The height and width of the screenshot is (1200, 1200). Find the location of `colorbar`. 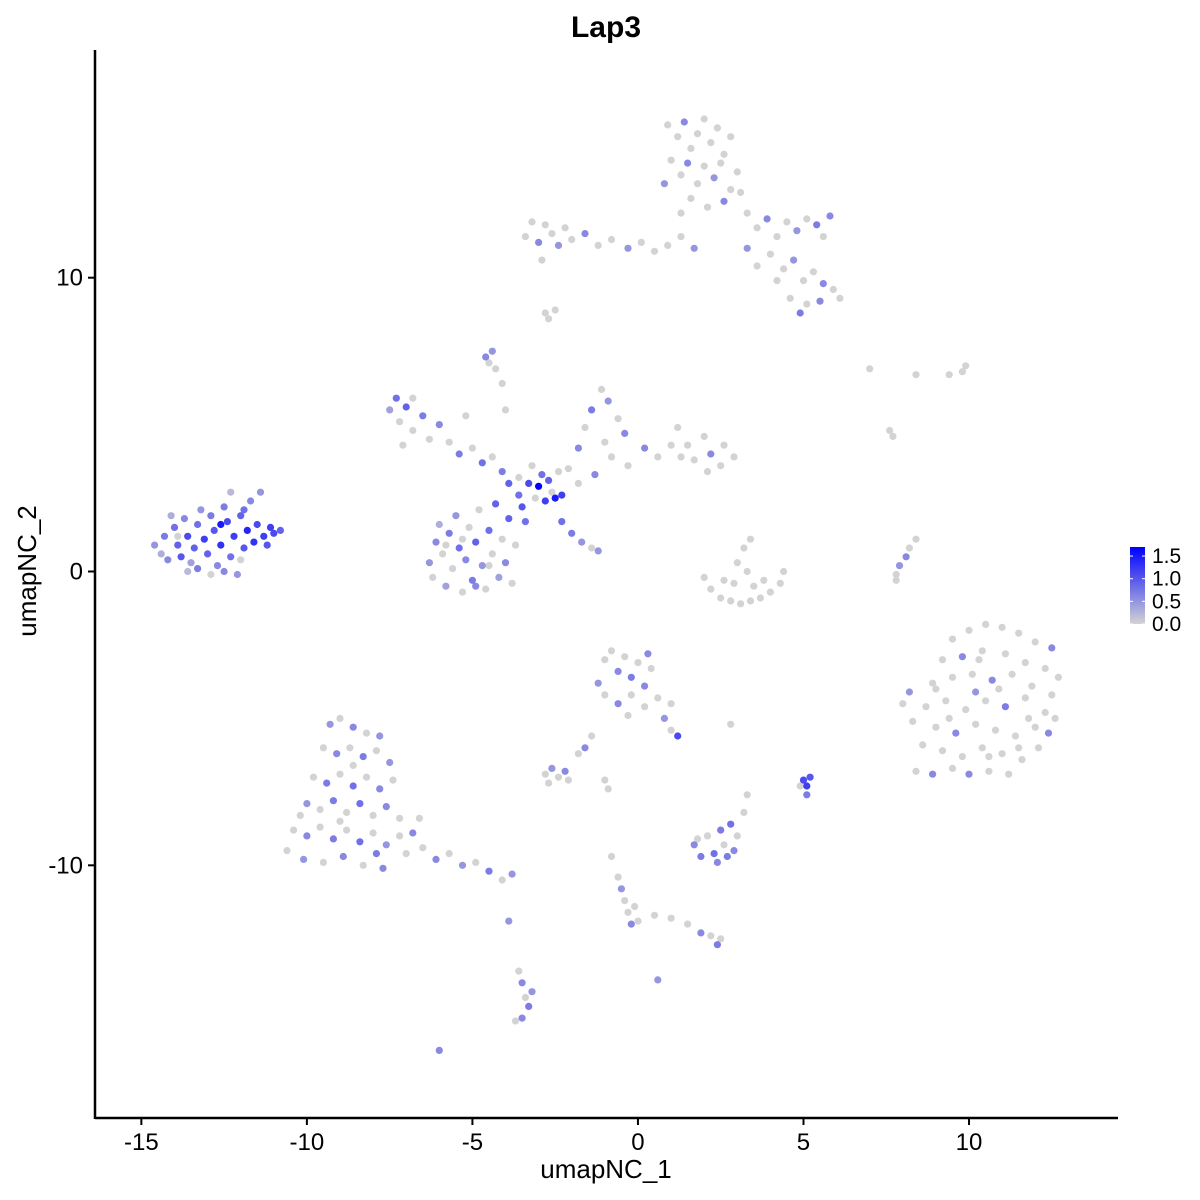

colorbar is located at coordinates (1137, 585).